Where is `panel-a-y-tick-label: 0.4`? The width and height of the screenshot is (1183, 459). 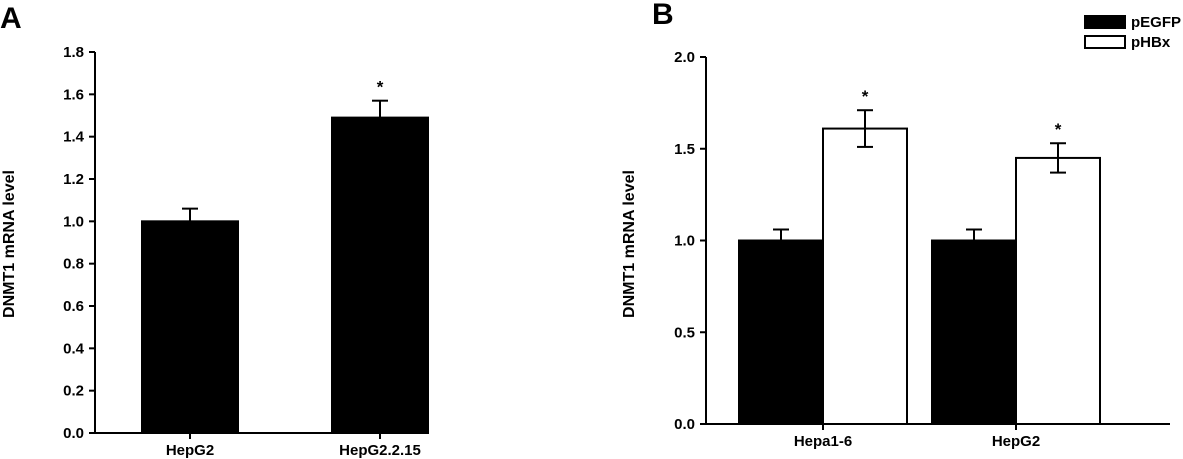
panel-a-y-tick-label: 0.4 is located at coordinates (74, 348).